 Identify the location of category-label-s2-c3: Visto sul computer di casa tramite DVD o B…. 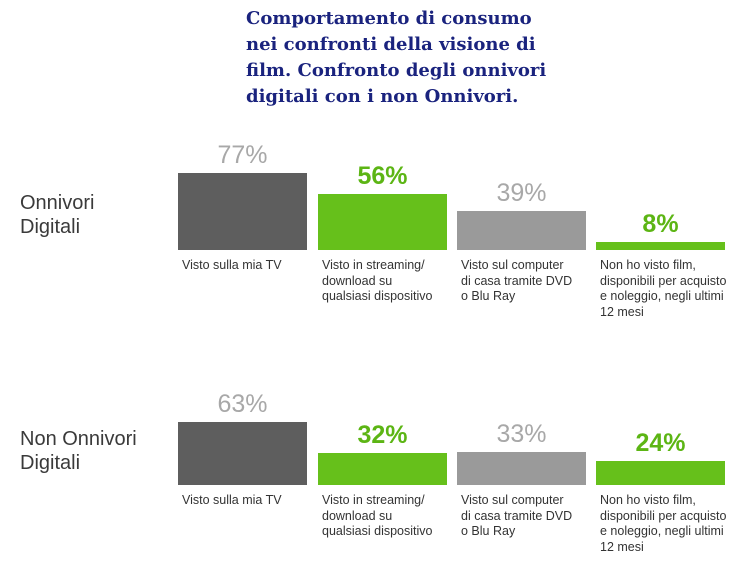
(516, 516).